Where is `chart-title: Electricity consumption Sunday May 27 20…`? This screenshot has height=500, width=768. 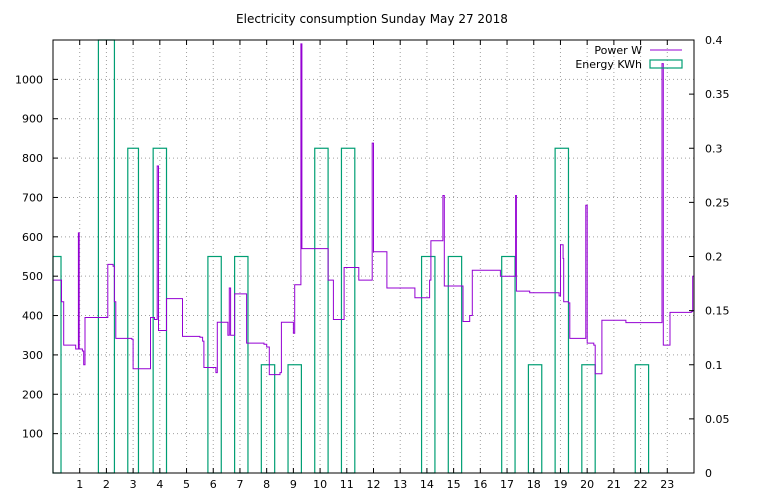 chart-title: Electricity consumption Sunday May 27 20… is located at coordinates (372, 19).